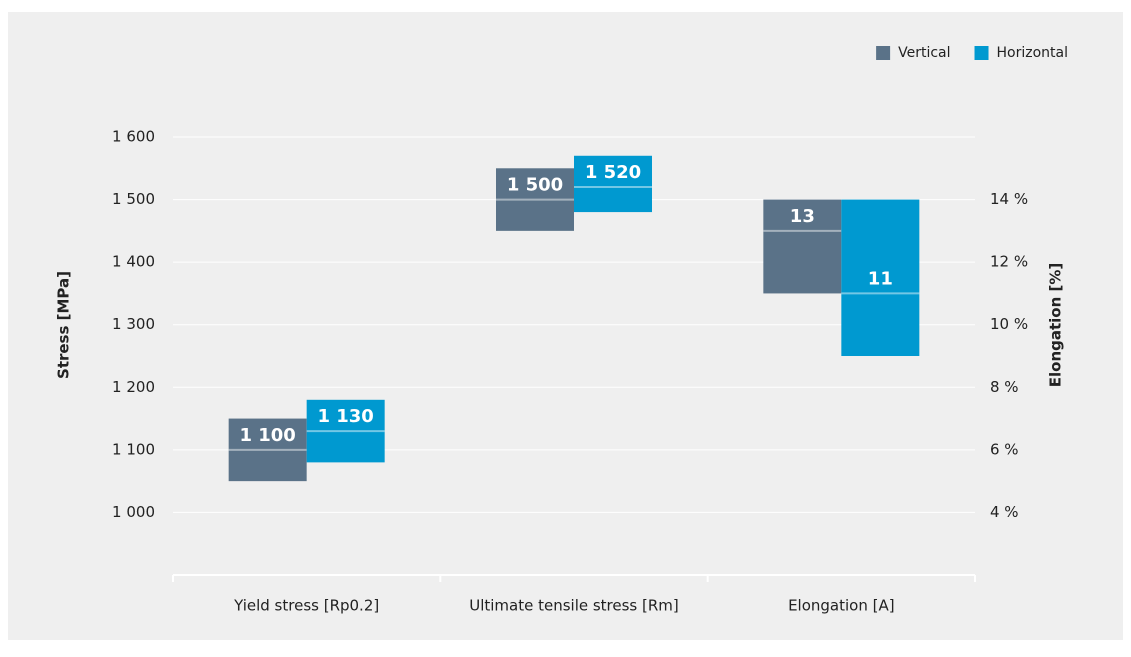  Describe the element at coordinates (64, 325) in the screenshot. I see `y-axis-title: Stress [MPa]` at that location.